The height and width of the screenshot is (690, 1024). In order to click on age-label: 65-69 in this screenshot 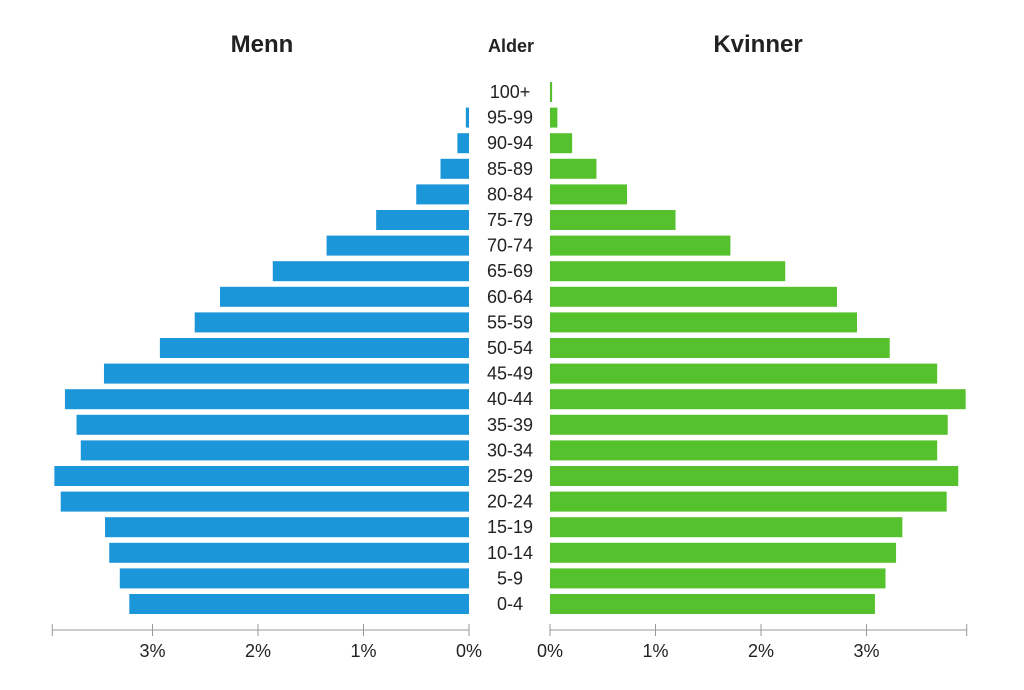, I will do `click(510, 271)`.